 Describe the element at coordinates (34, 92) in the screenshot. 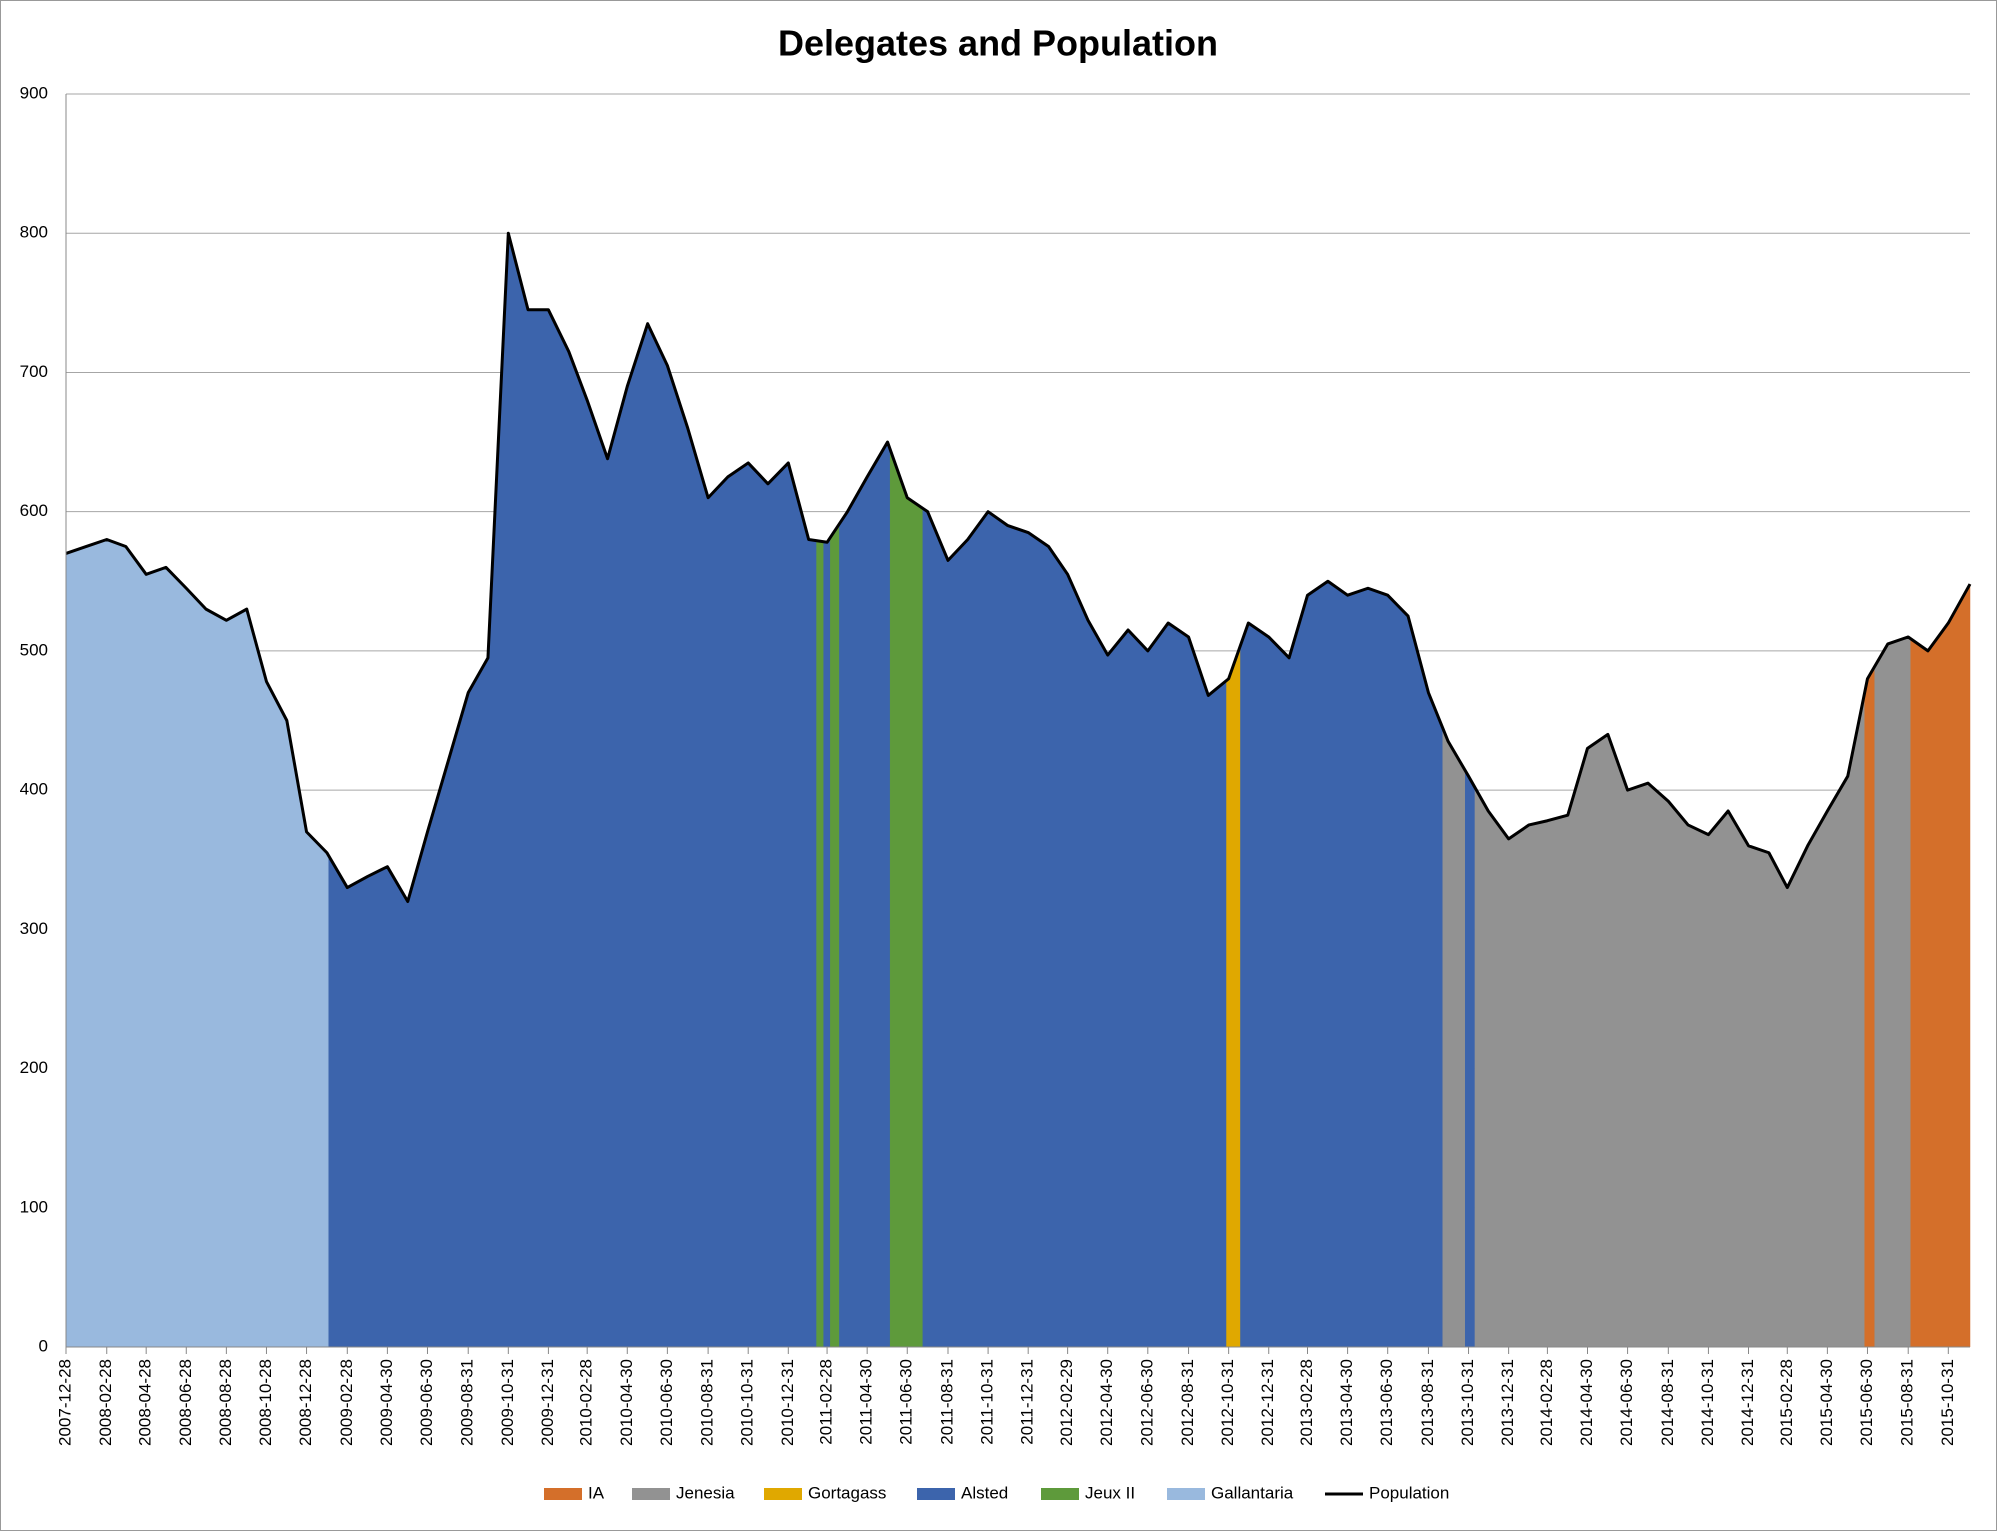

I see `y-tick-label: 900` at that location.